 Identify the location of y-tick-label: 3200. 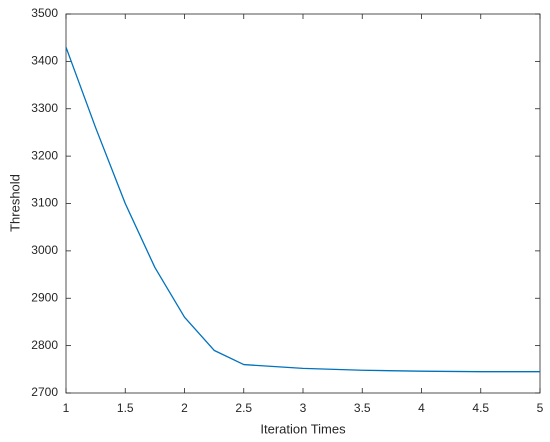
(44, 155).